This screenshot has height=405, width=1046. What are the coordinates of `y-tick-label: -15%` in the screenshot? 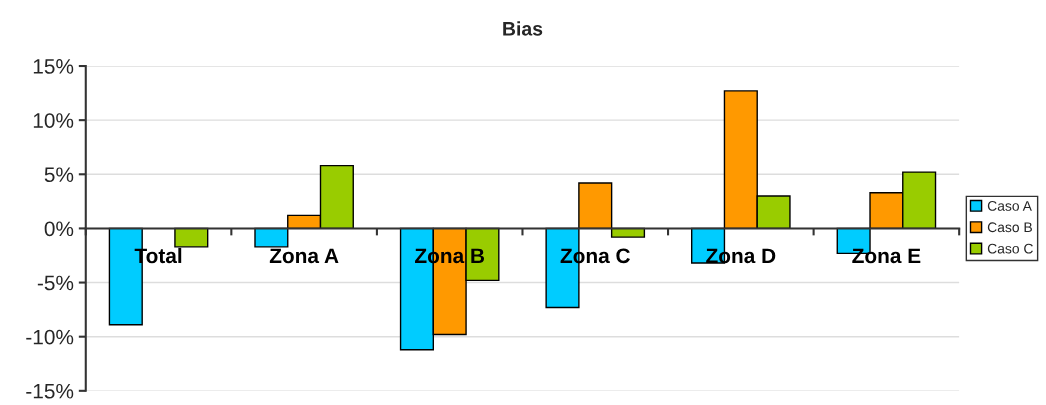 It's located at (50, 391).